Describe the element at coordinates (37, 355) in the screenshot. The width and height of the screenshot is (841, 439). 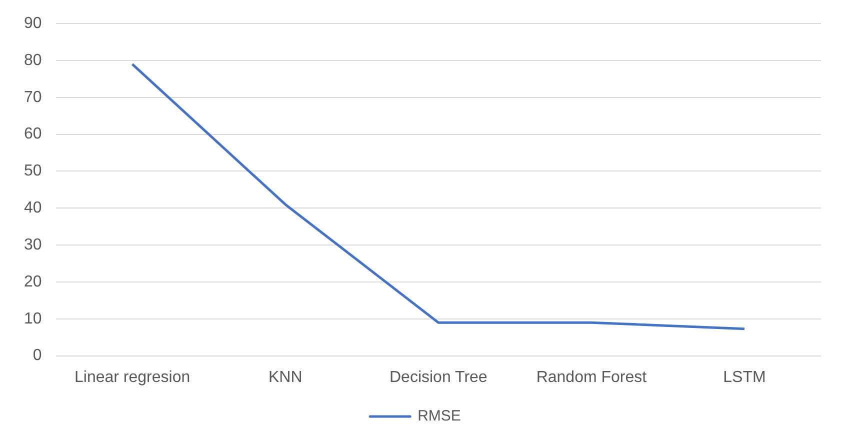
I see `y-tick-label: 0` at that location.